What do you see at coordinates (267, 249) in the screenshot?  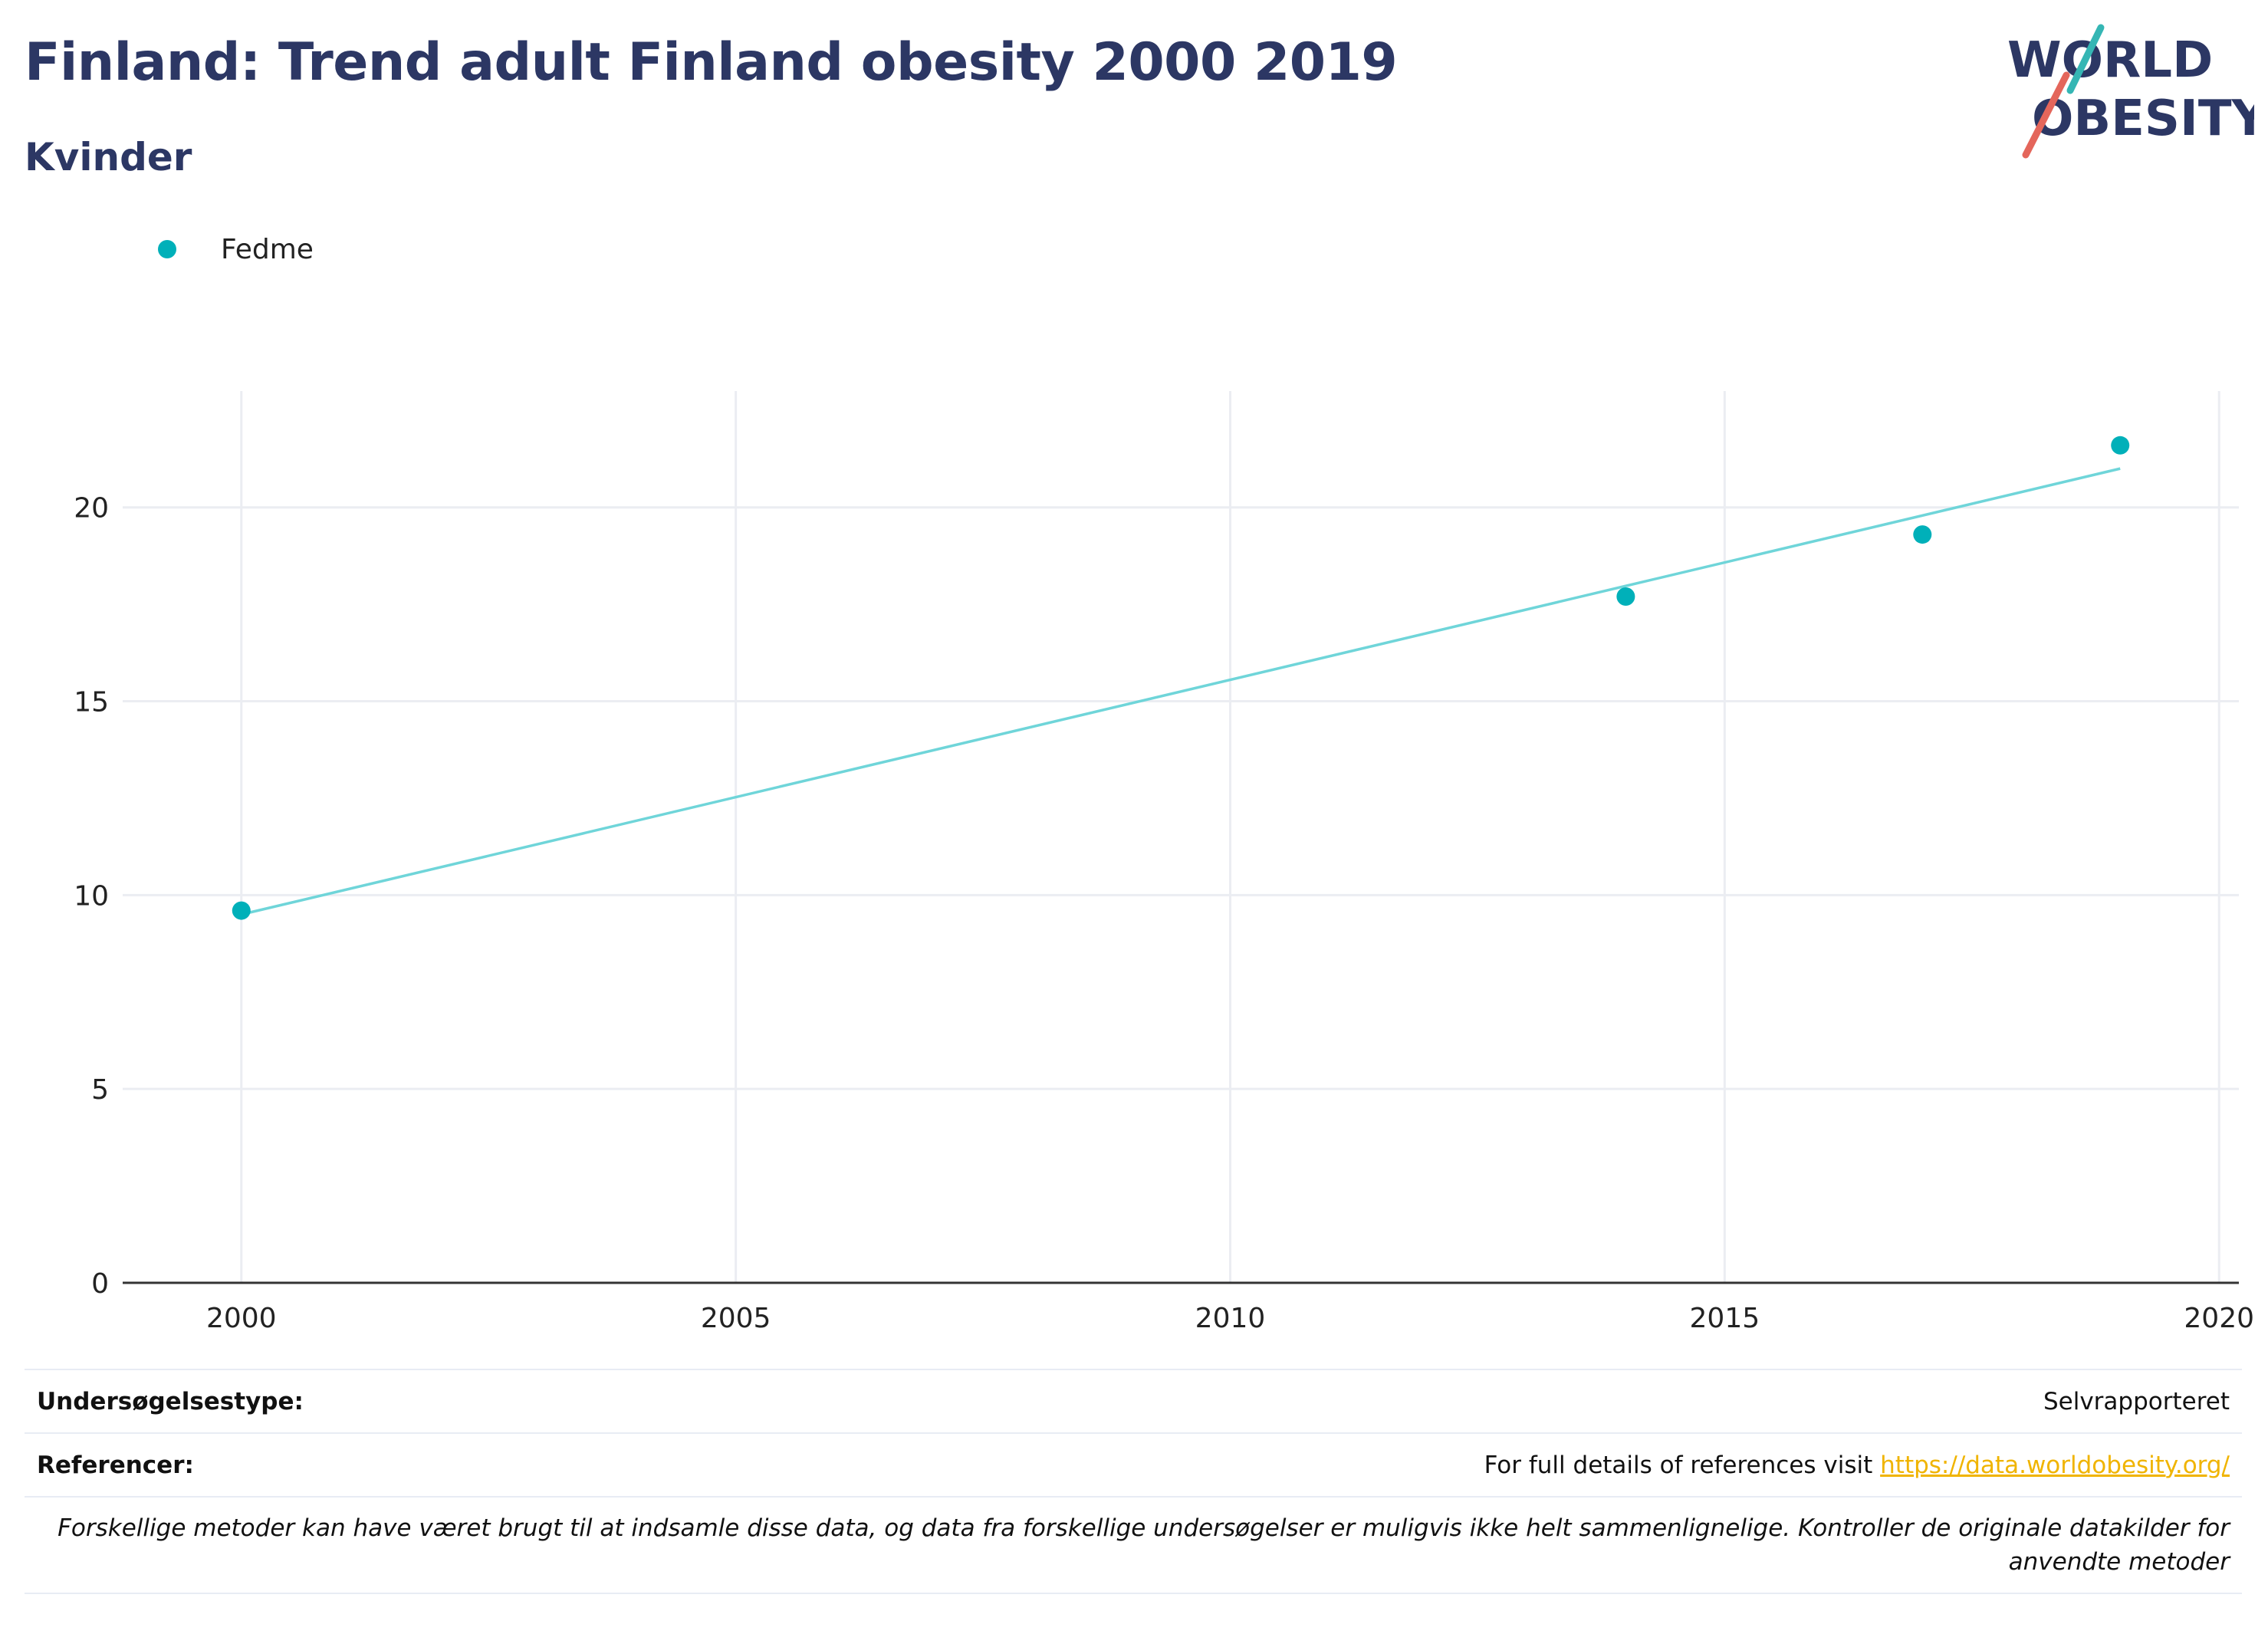 I see `legend-label: Fedme` at bounding box center [267, 249].